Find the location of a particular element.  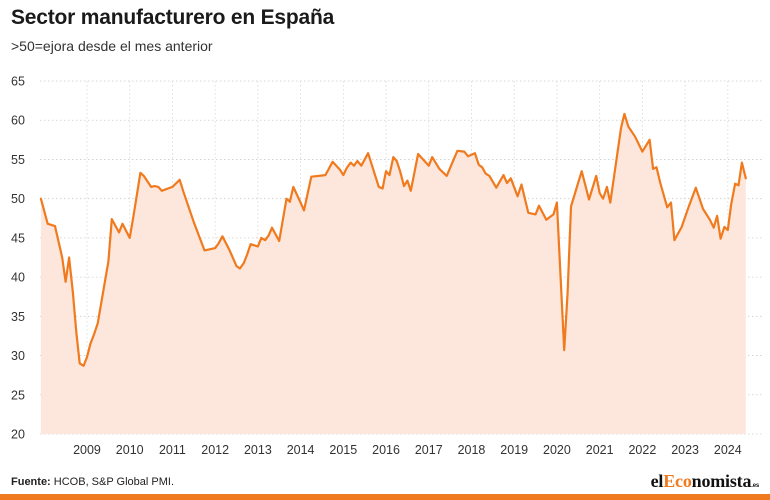

y-tick-label: 40 is located at coordinates (18, 278).